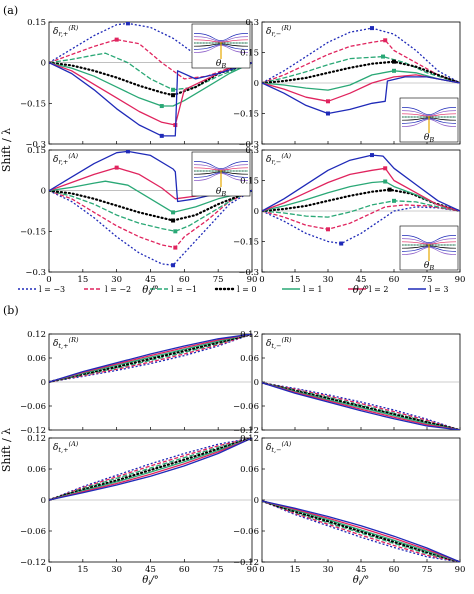 The height and width of the screenshot is (594, 474). Describe the element at coordinates (118, 289) in the screenshot. I see `legend-label: l = −2` at that location.